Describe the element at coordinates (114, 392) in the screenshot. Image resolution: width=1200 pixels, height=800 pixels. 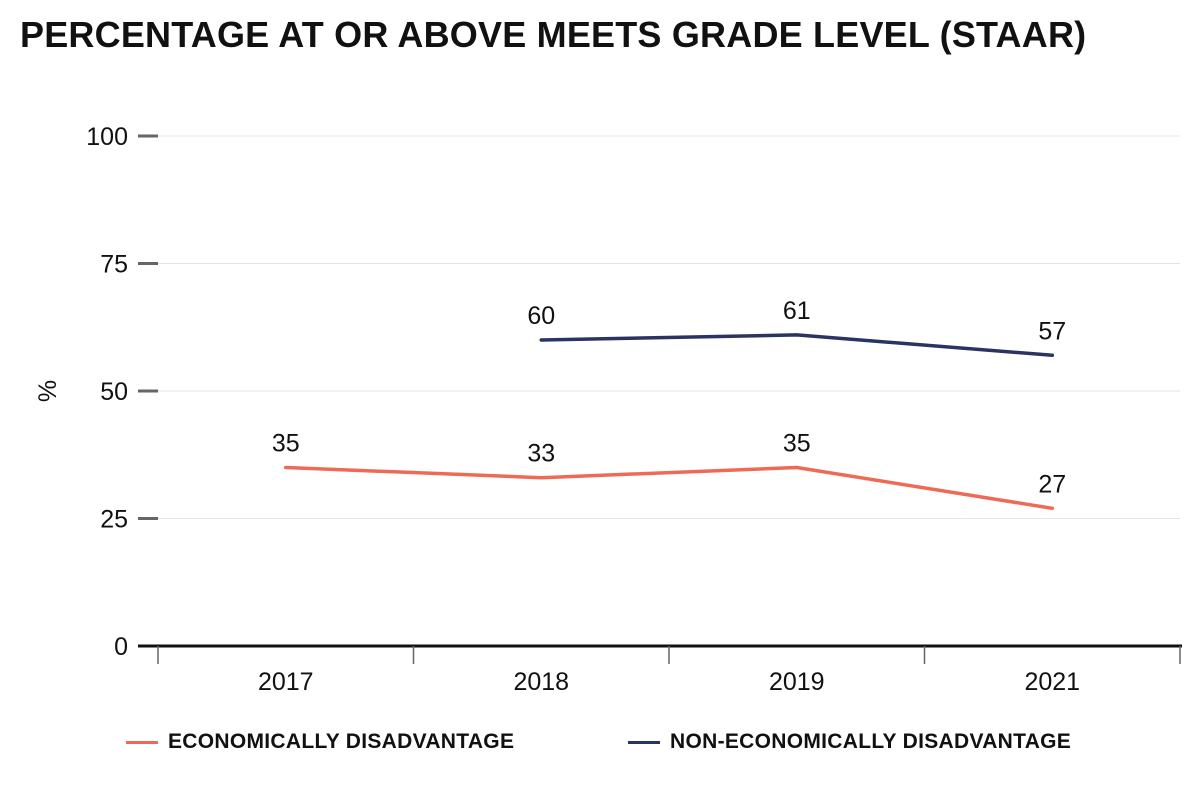
I see `y-tick-label-50: 50` at that location.